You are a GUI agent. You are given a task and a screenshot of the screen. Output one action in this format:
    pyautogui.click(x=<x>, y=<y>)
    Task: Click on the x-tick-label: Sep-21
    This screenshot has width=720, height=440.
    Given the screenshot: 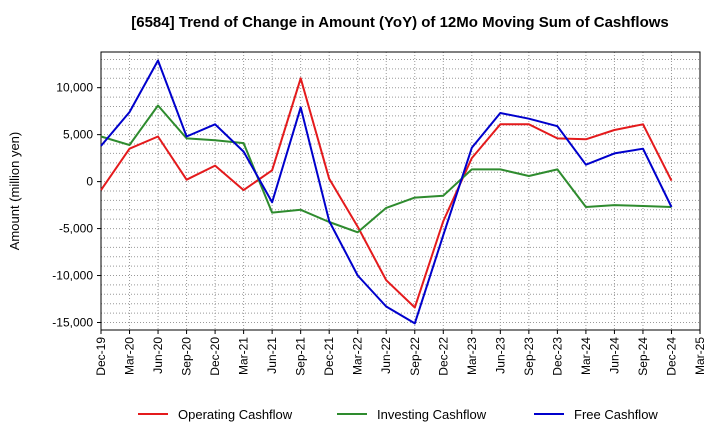 What is the action you would take?
    pyautogui.click(x=301, y=356)
    